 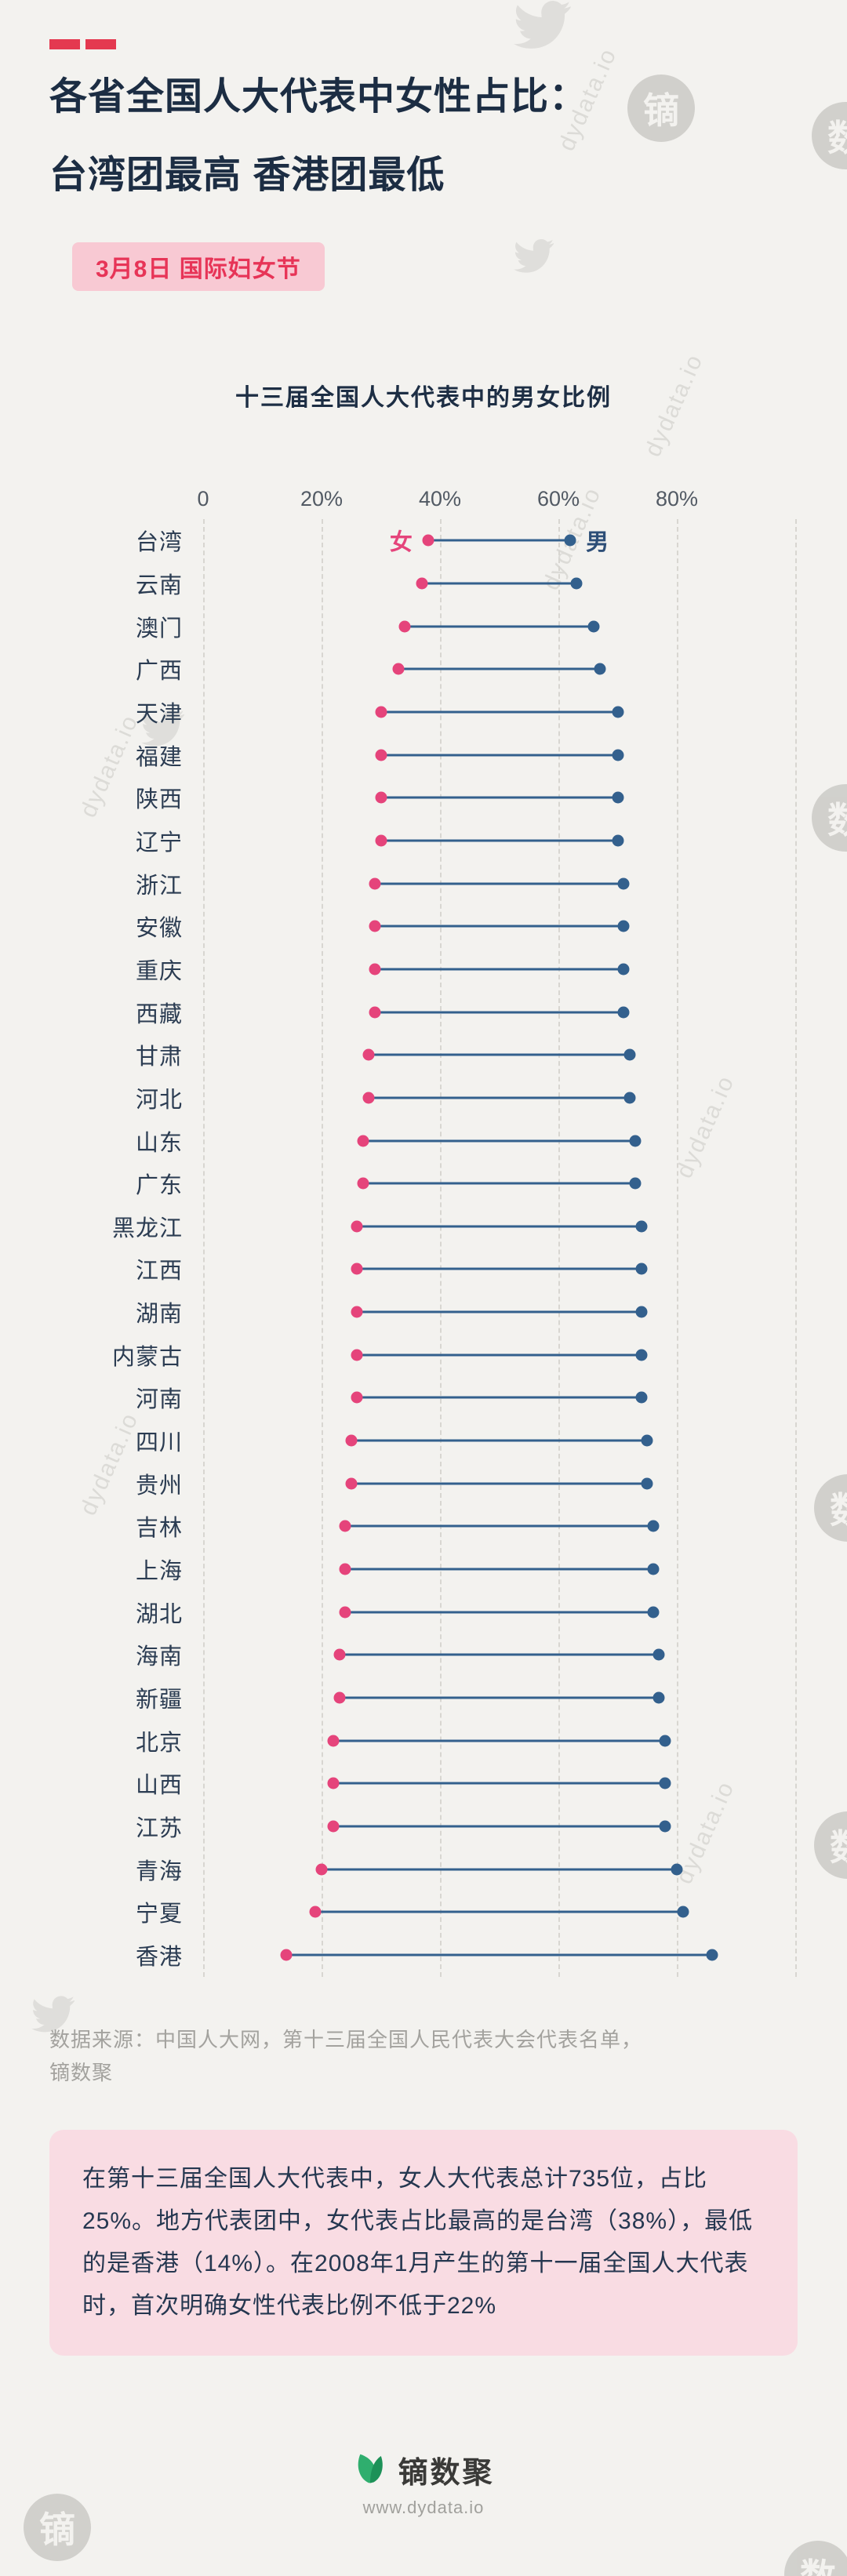 I want to click on province-label: 贵州, so click(x=159, y=1486).